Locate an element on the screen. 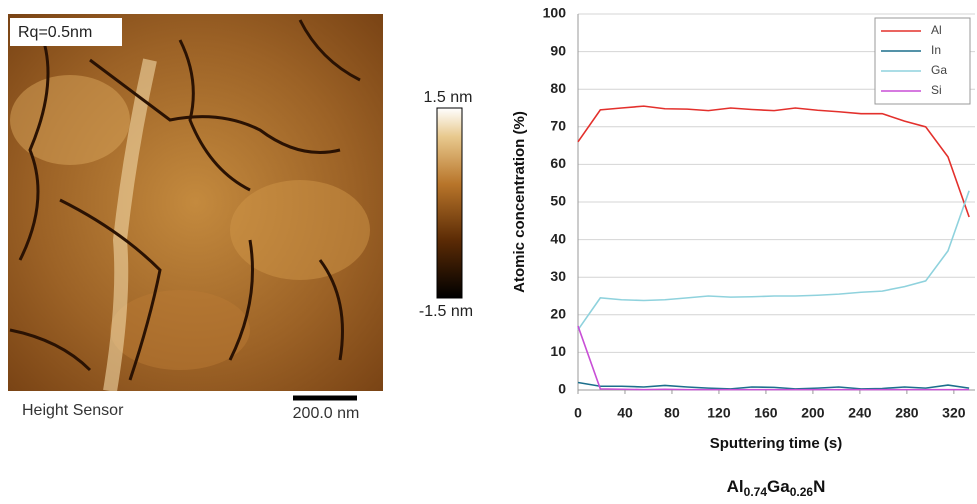 Image resolution: width=977 pixels, height=504 pixels. colorbar-min: -1.5 nm is located at coordinates (446, 311).